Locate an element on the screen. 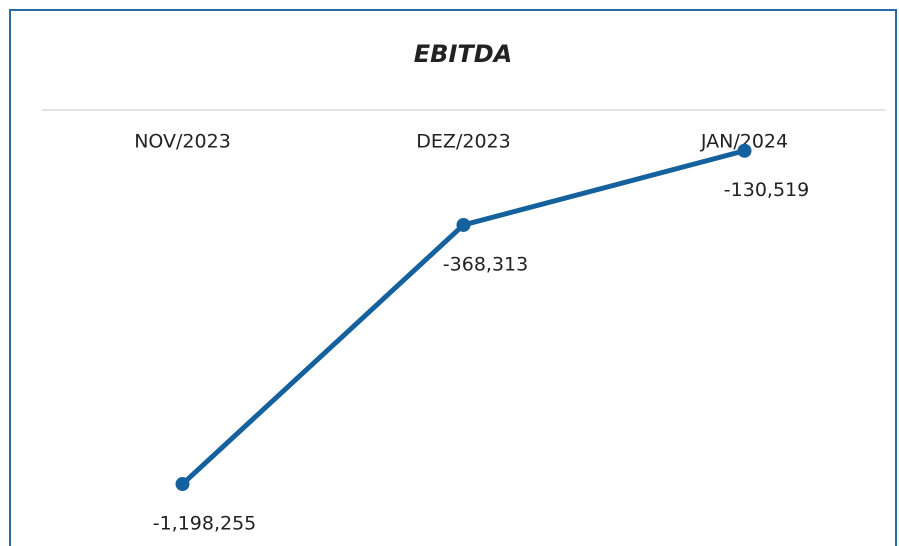 The image size is (899, 546). data-label: -368,313 is located at coordinates (485, 264).